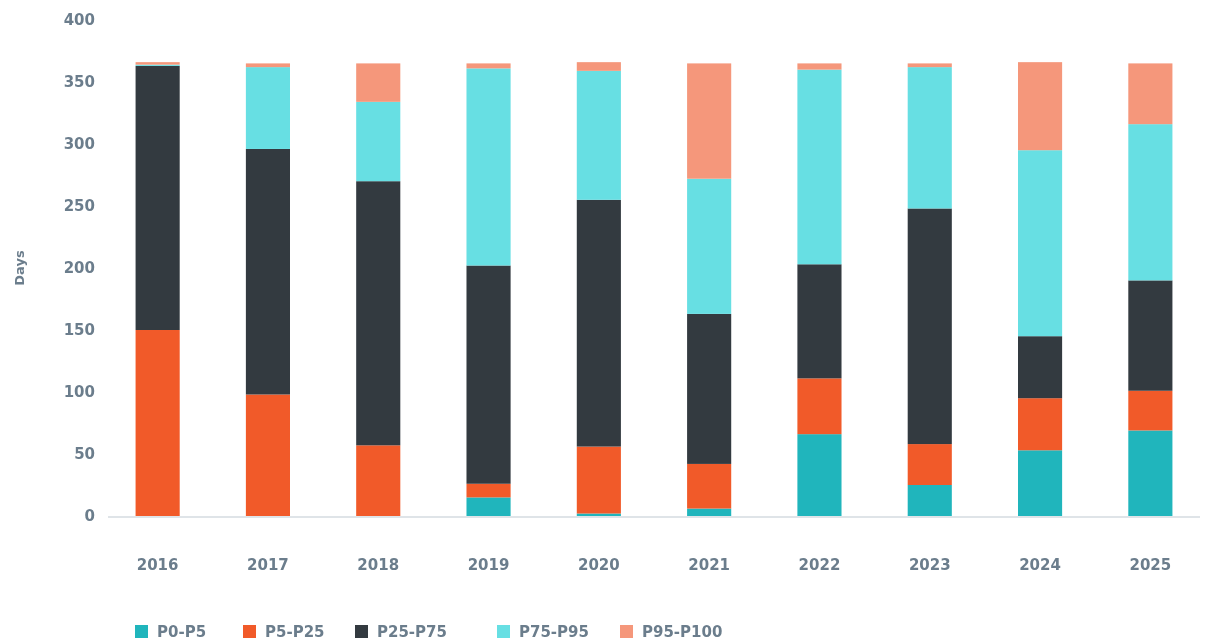  I want to click on x-tick-label: 2017, so click(268, 565).